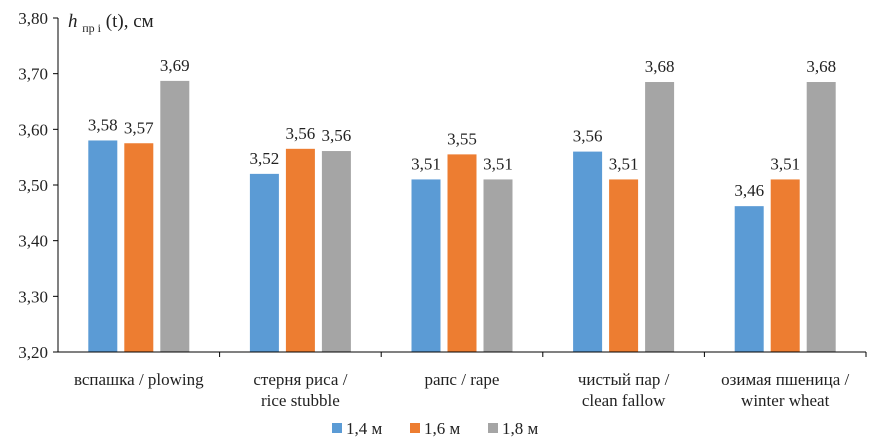 The image size is (878, 447). What do you see at coordinates (130, 21) in the screenshot?
I see `y-axis-label-unit: (t), см` at bounding box center [130, 21].